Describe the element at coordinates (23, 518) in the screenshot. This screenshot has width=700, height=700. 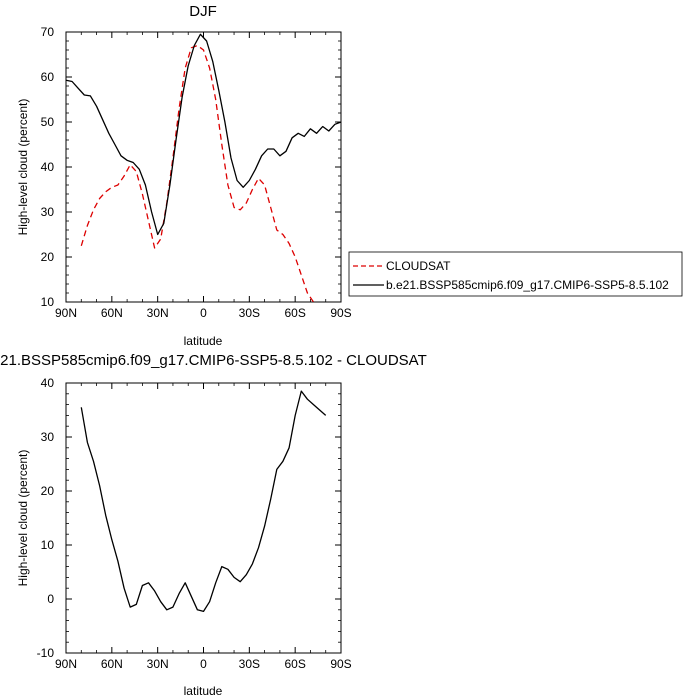
I see `bottom-y-axis-label: High-level cloud (percent)` at that location.